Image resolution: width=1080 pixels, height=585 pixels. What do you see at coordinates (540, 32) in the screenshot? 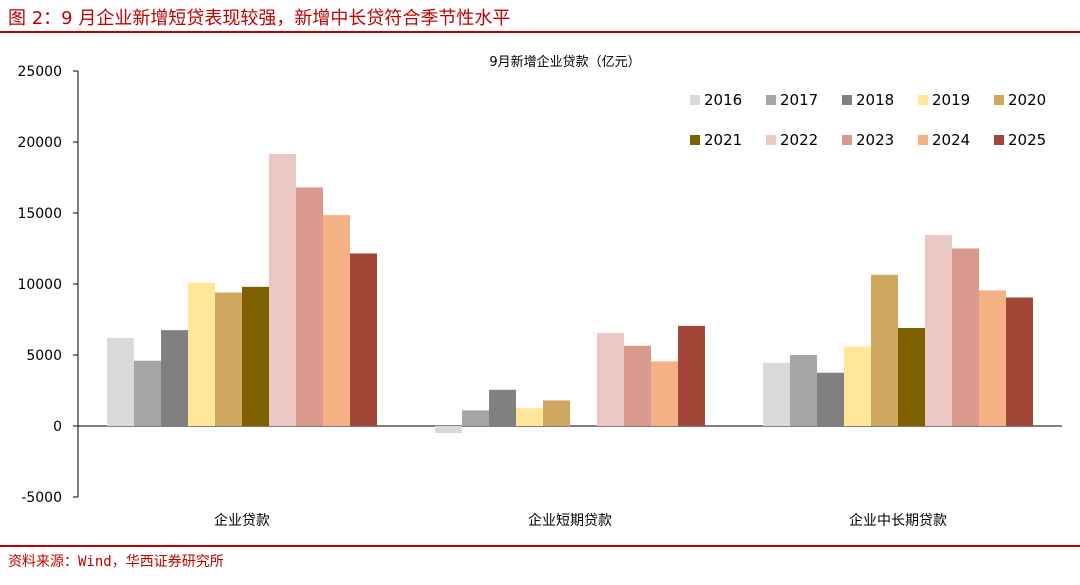
I see `top-rule` at bounding box center [540, 32].